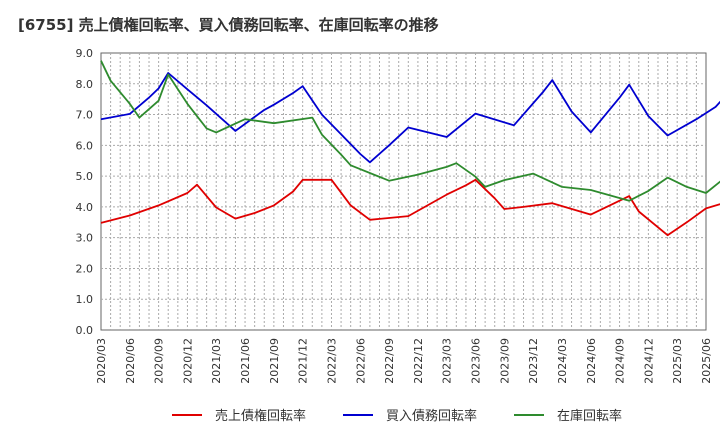 The height and width of the screenshot is (440, 720). Describe the element at coordinates (187, 361) in the screenshot. I see `x-tick-label: 2020/12` at that location.